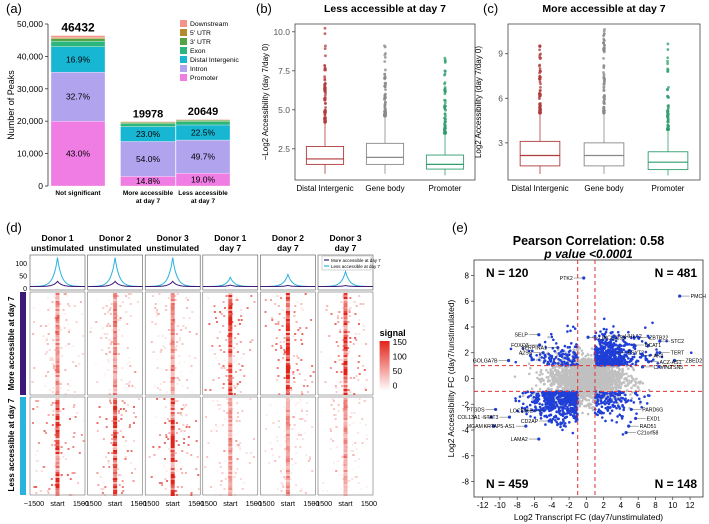 The width and height of the screenshot is (709, 524). What do you see at coordinates (445, 95) in the screenshot?
I see `outliers` at bounding box center [445, 95].